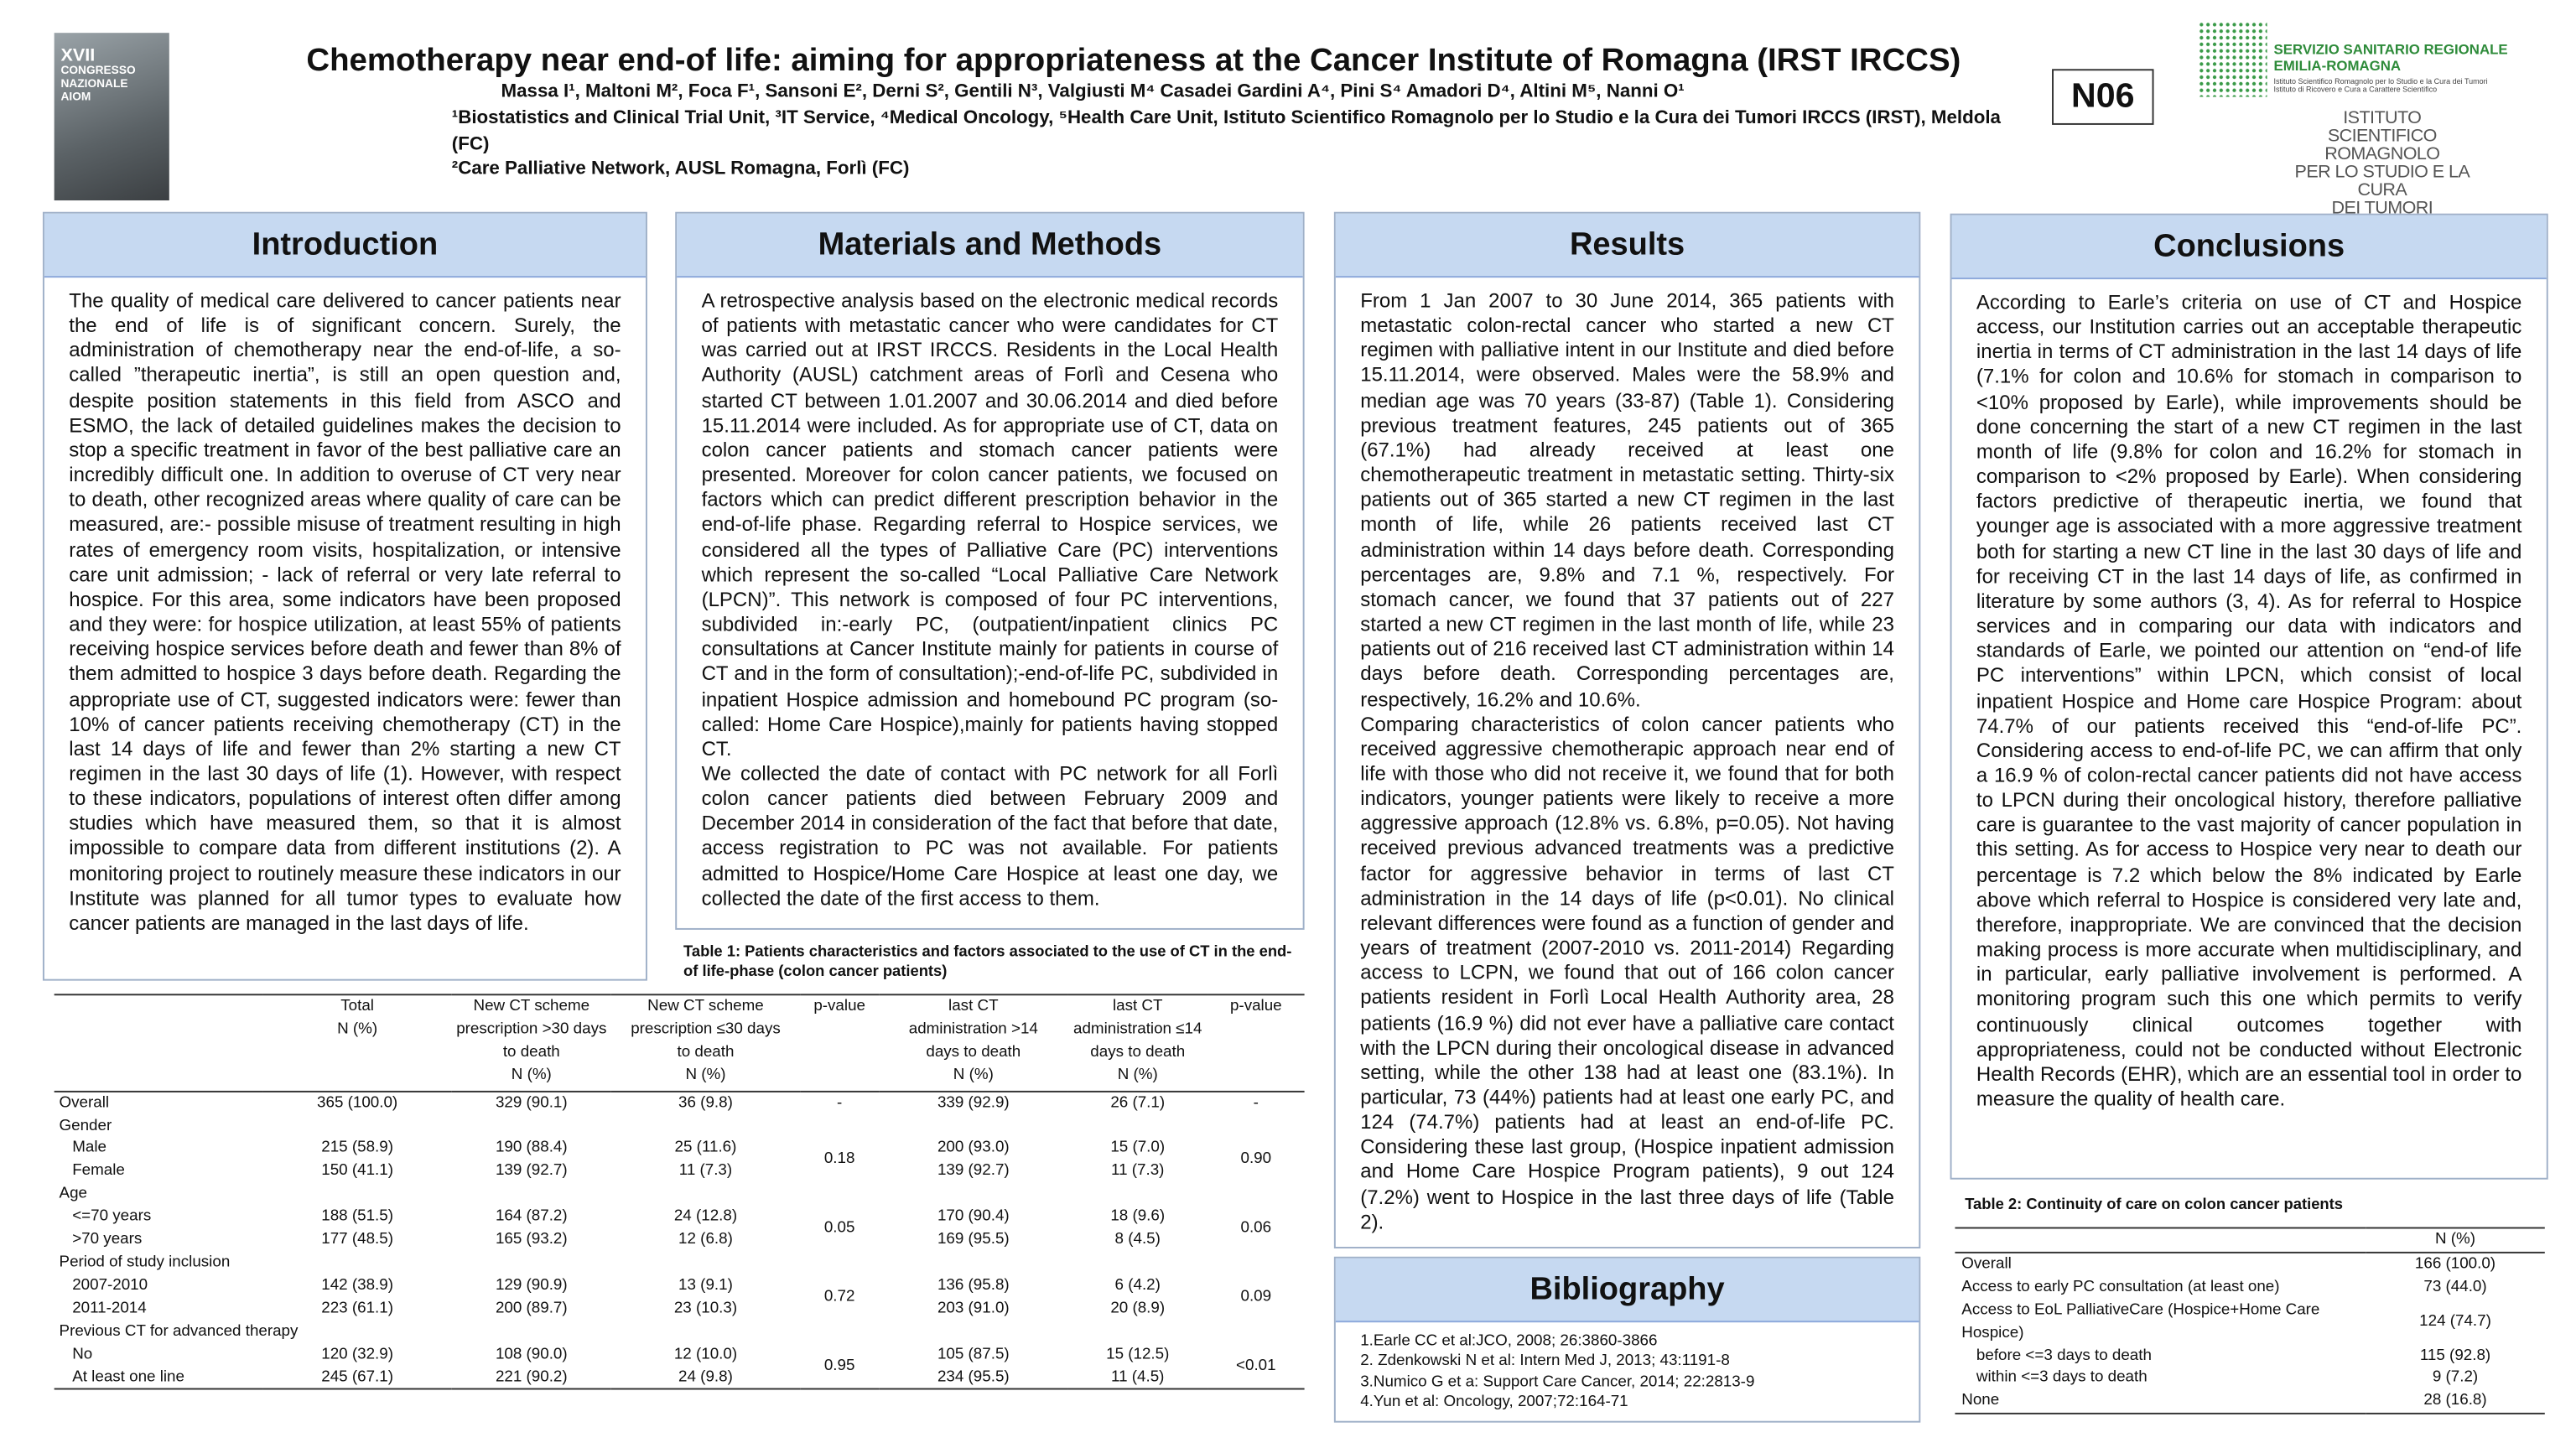 This screenshot has height=1448, width=2576. What do you see at coordinates (1980, 1401) in the screenshot?
I see `row-label: None` at bounding box center [1980, 1401].